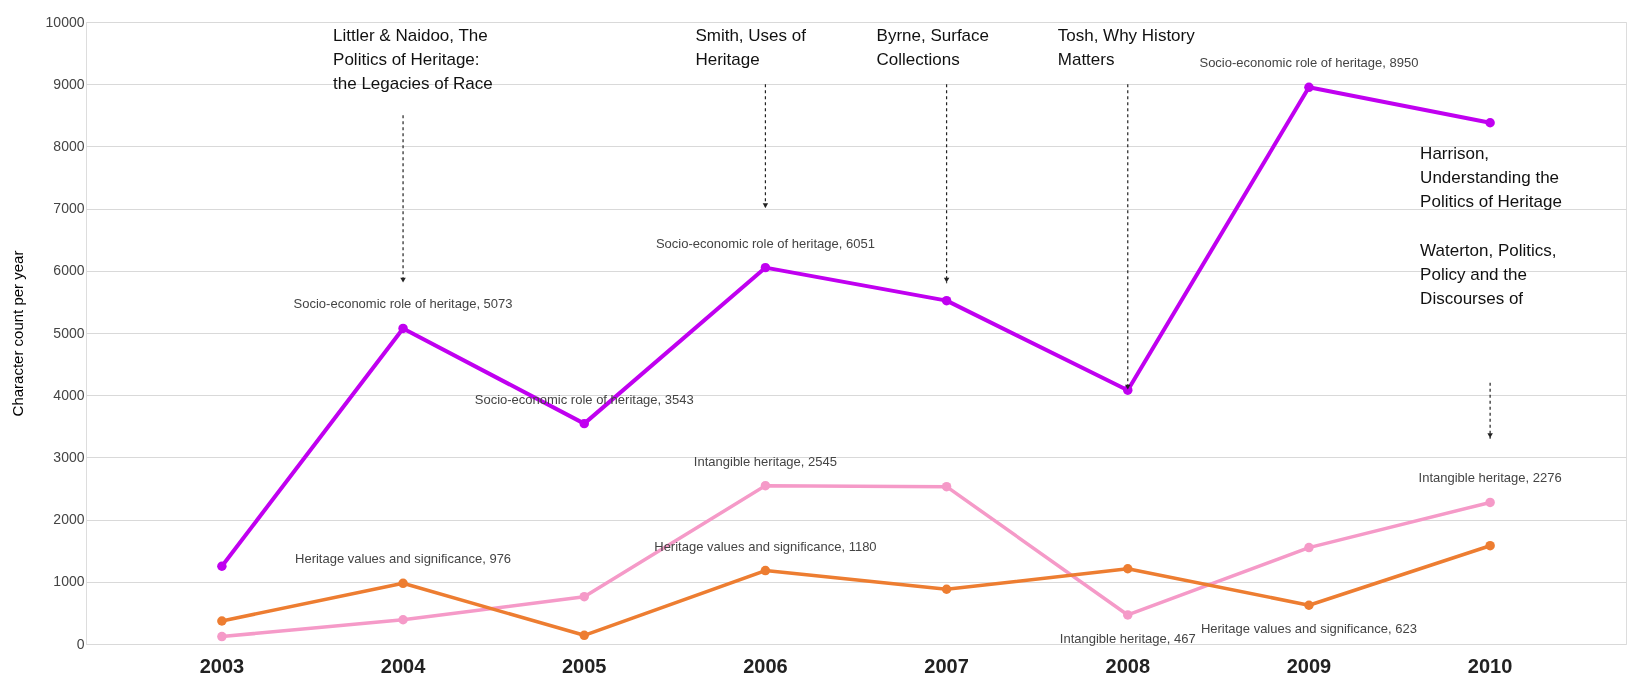  Describe the element at coordinates (765, 665) in the screenshot. I see `x-tick-label: 2006` at that location.